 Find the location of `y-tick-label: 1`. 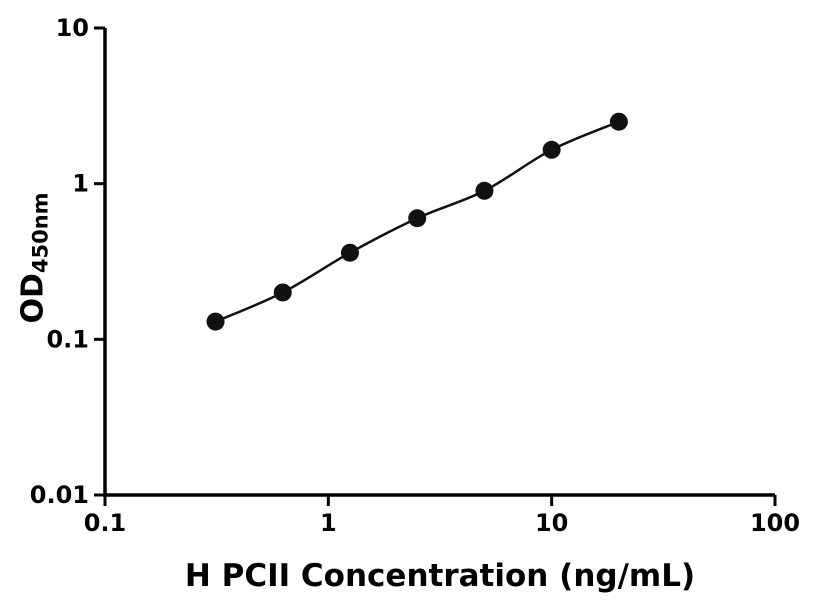

y-tick-label: 1 is located at coordinates (80, 184).